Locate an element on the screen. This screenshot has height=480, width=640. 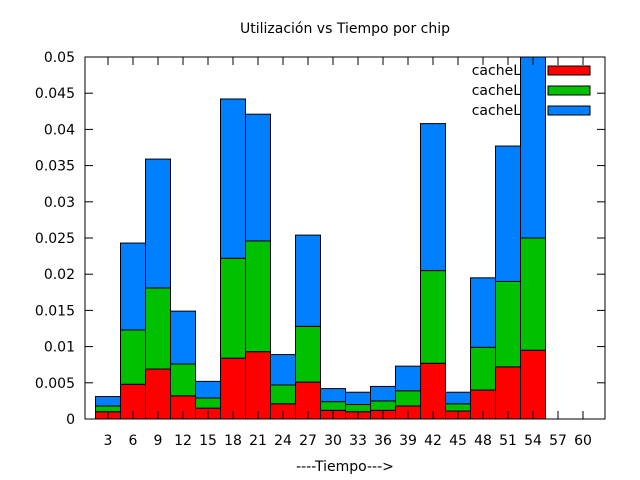
x-tick-label: 54 is located at coordinates (533, 441).